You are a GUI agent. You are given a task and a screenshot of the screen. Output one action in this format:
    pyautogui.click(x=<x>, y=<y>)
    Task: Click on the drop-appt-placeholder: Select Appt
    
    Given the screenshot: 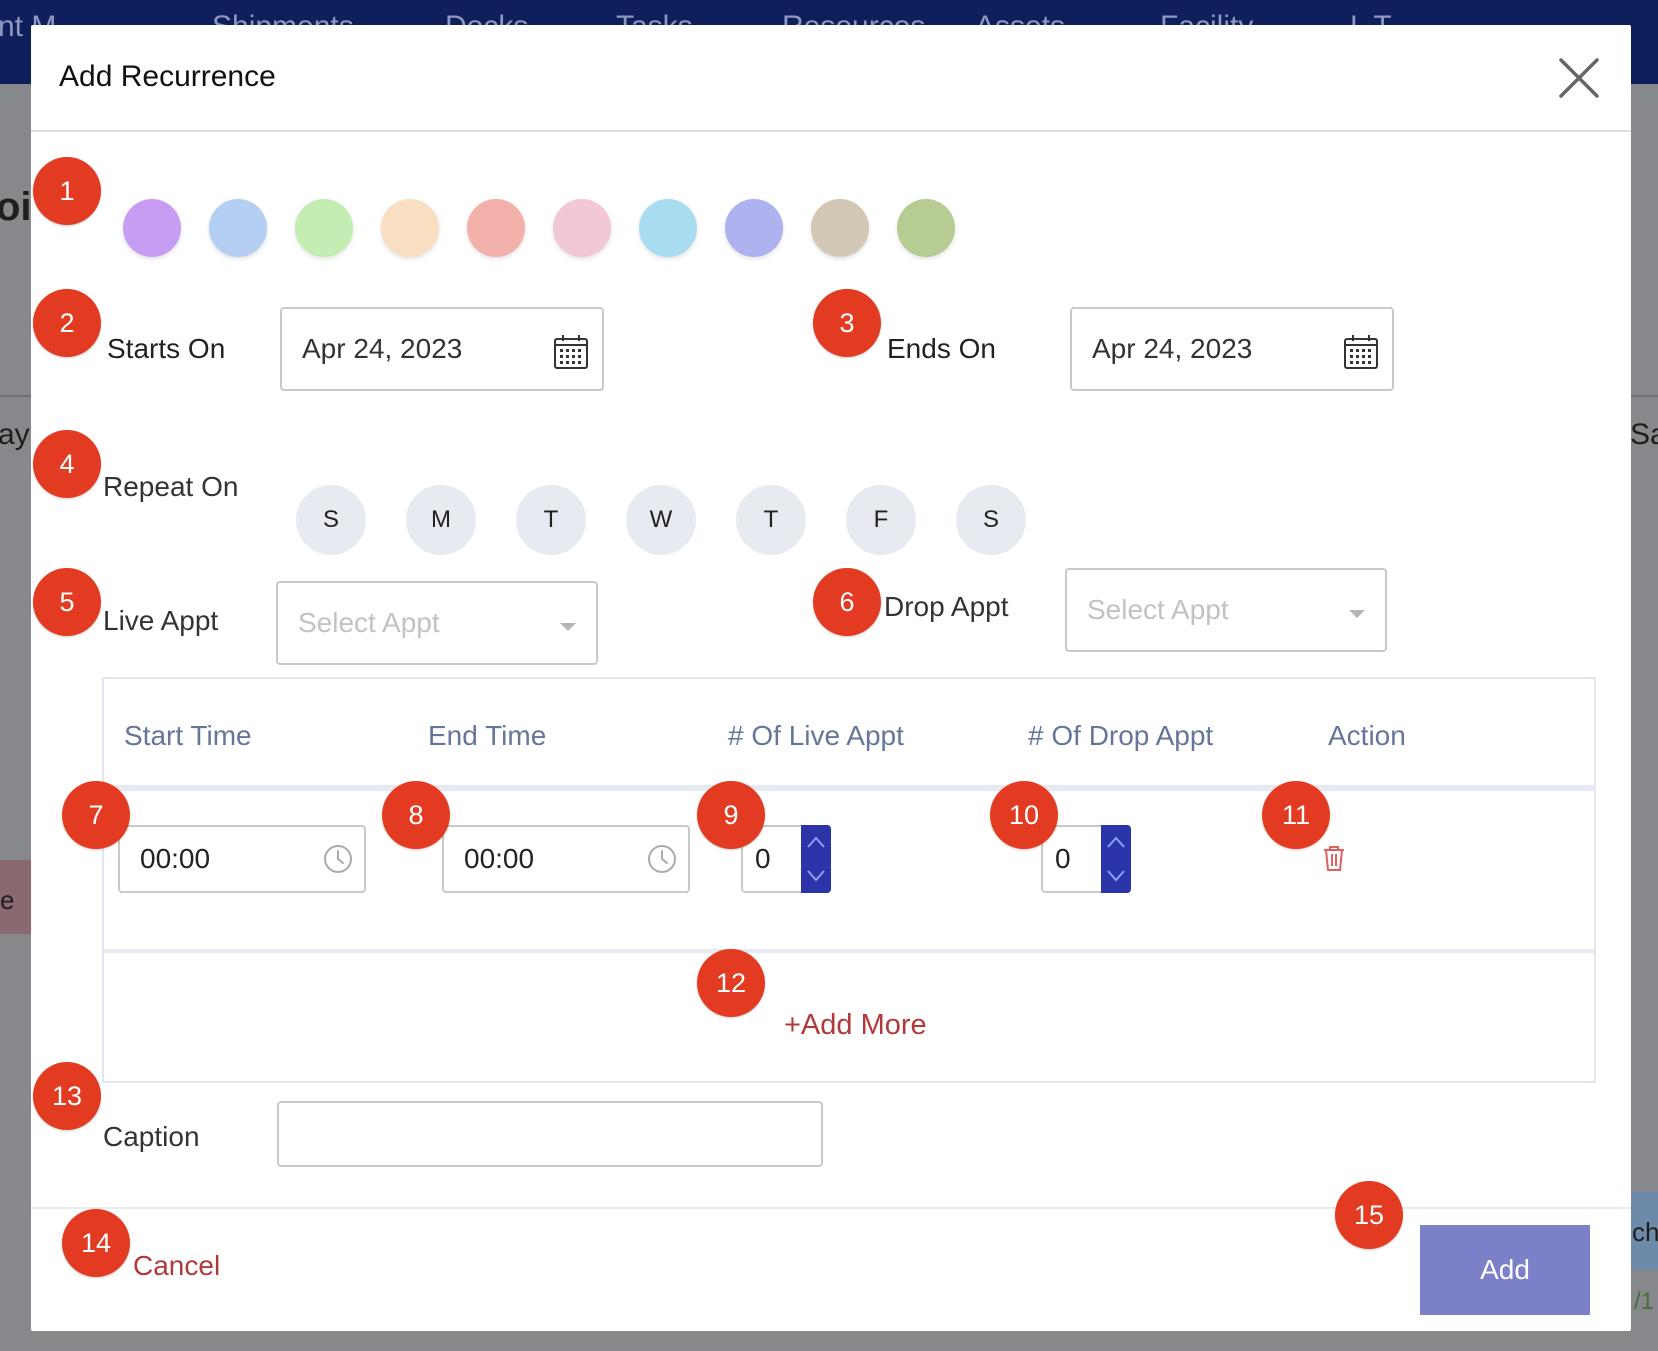 What is the action you would take?
    pyautogui.click(x=1158, y=609)
    